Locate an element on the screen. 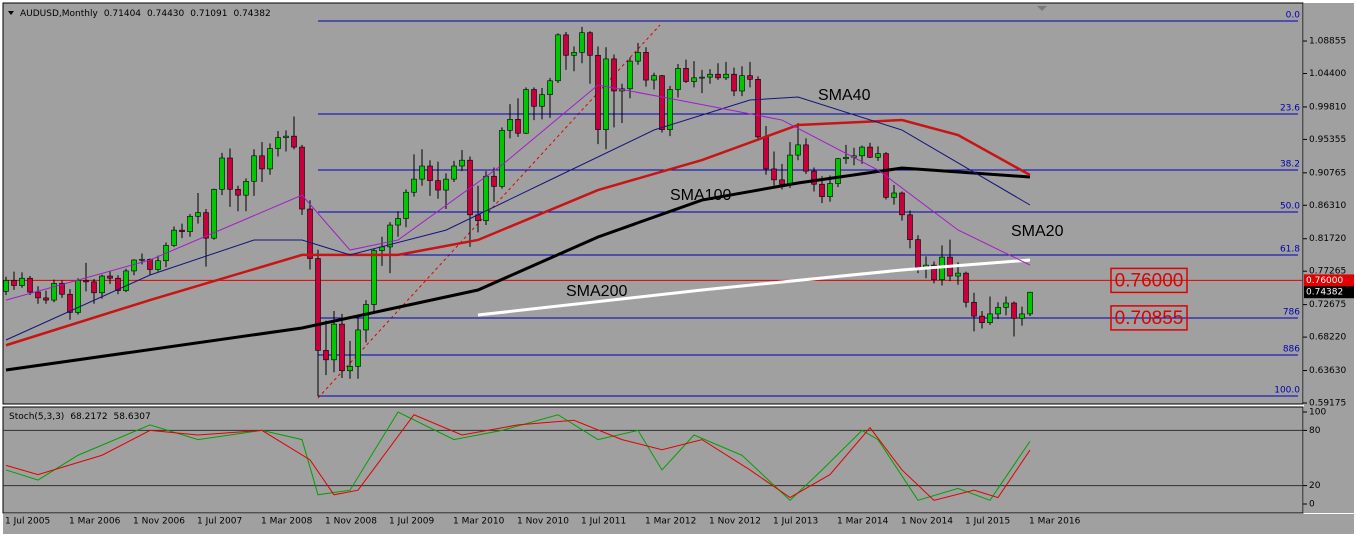 The image size is (1356, 535). x-tick-label: 1 Jul 2015 is located at coordinates (987, 522).